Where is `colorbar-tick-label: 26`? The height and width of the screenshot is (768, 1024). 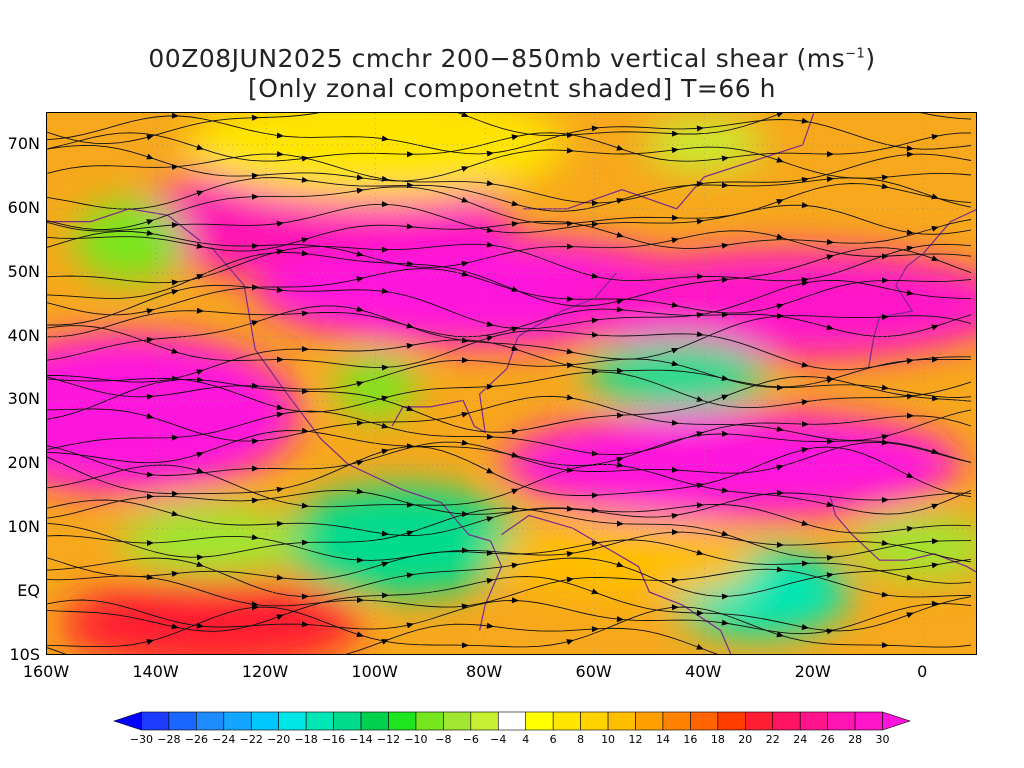 colorbar-tick-label: 26 is located at coordinates (827, 739).